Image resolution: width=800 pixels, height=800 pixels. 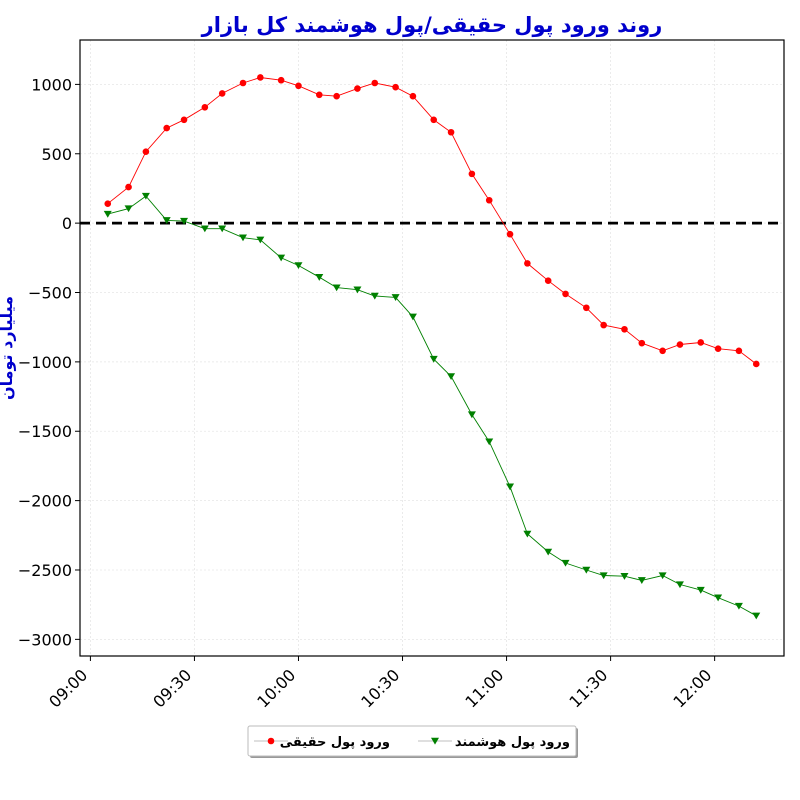 I want to click on x-tick-label: 12:00, so click(x=692, y=688).